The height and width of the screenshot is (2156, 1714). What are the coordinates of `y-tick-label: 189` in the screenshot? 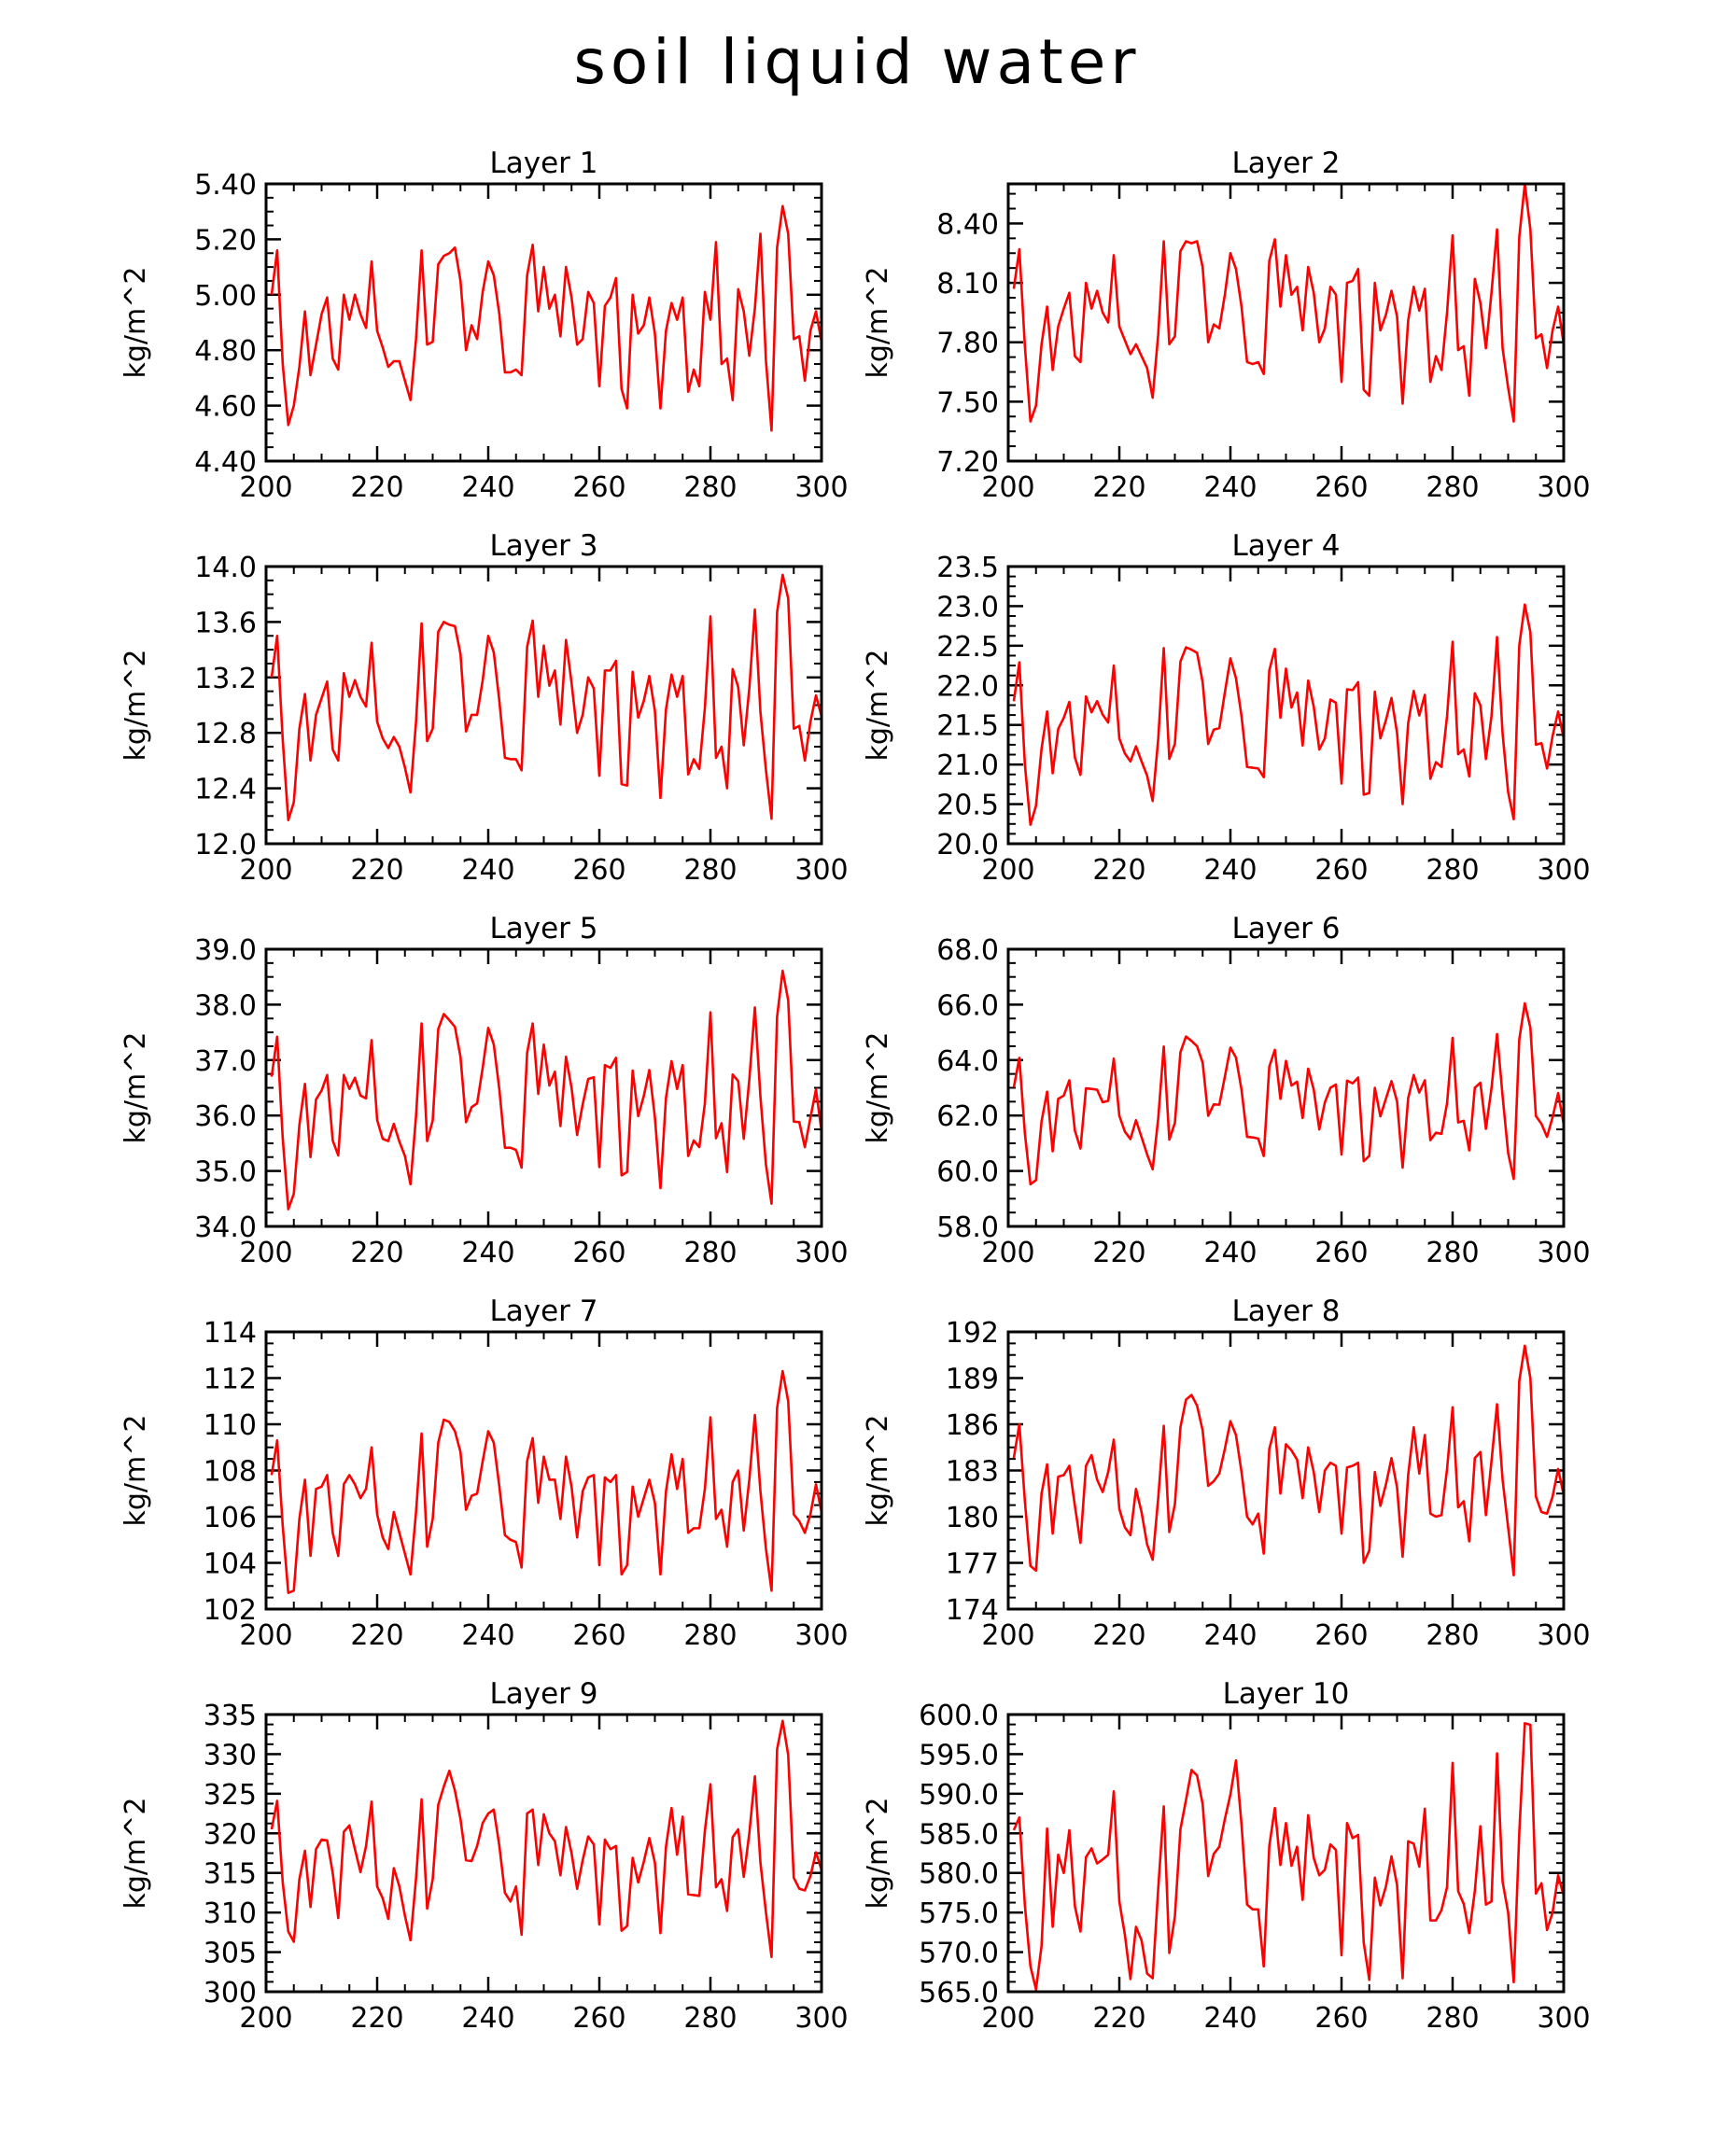 It's located at (973, 1380).